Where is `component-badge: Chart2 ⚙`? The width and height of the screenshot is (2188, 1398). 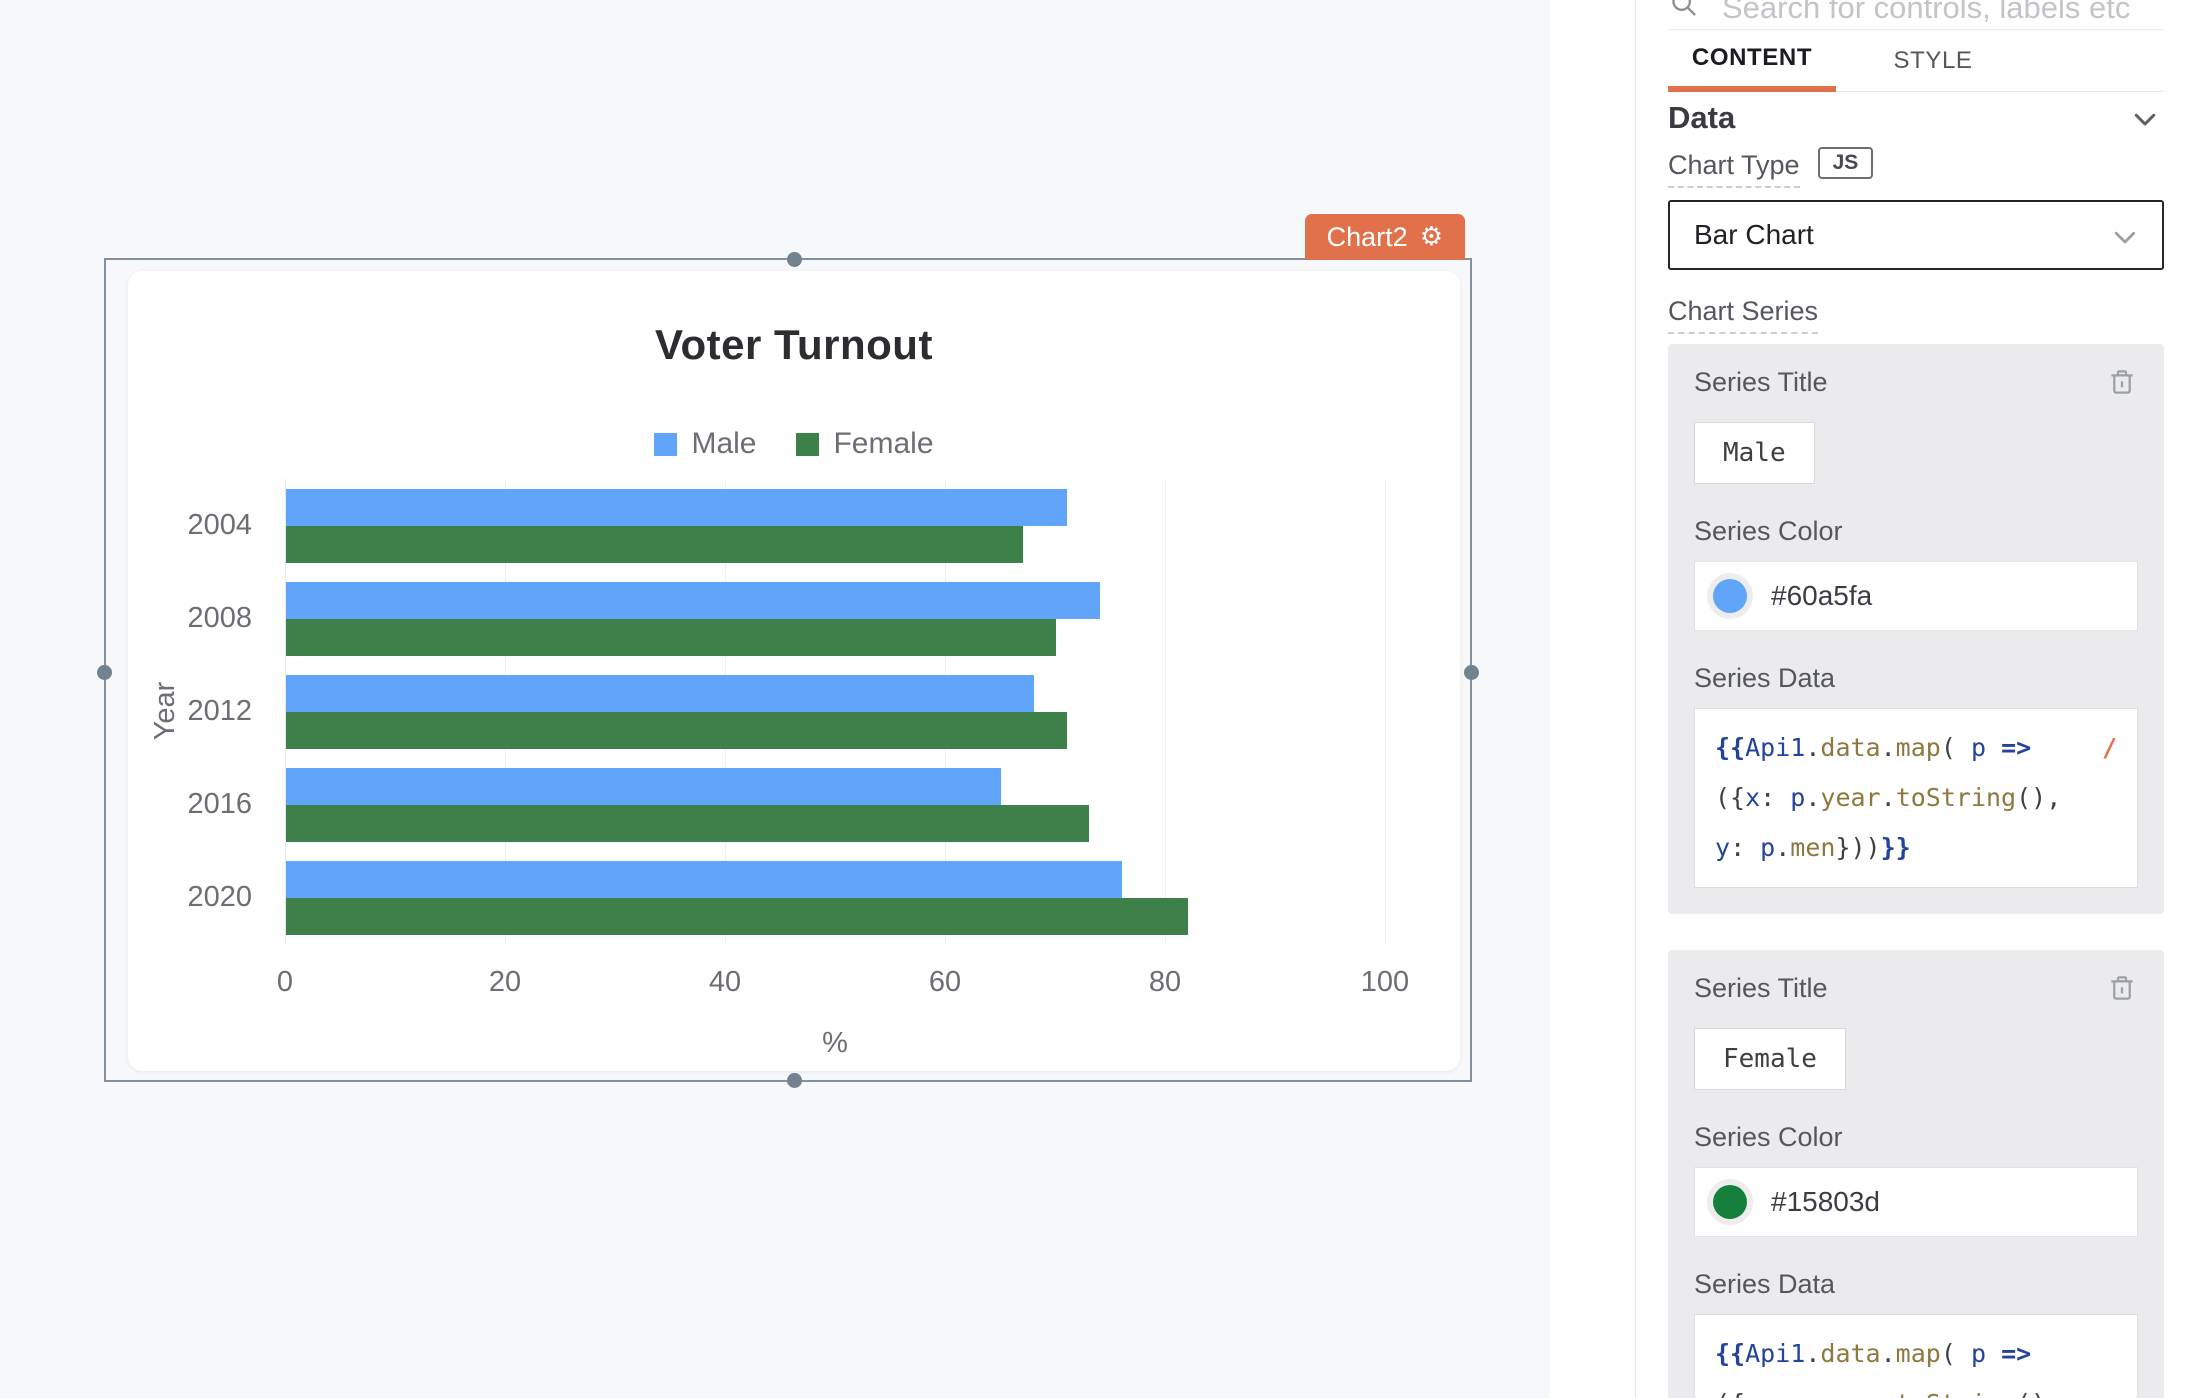 component-badge: Chart2 ⚙ is located at coordinates (1384, 237).